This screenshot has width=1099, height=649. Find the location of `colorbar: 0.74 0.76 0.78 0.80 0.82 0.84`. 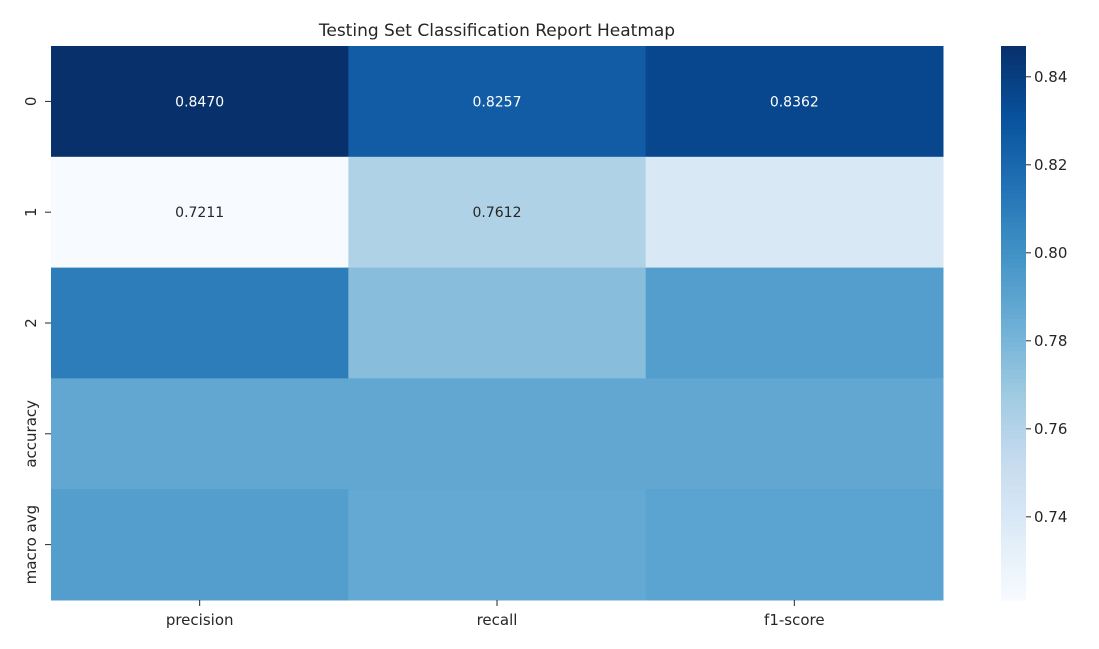

colorbar: 0.74 0.76 0.78 0.80 0.82 0.84 is located at coordinates (1034, 323).